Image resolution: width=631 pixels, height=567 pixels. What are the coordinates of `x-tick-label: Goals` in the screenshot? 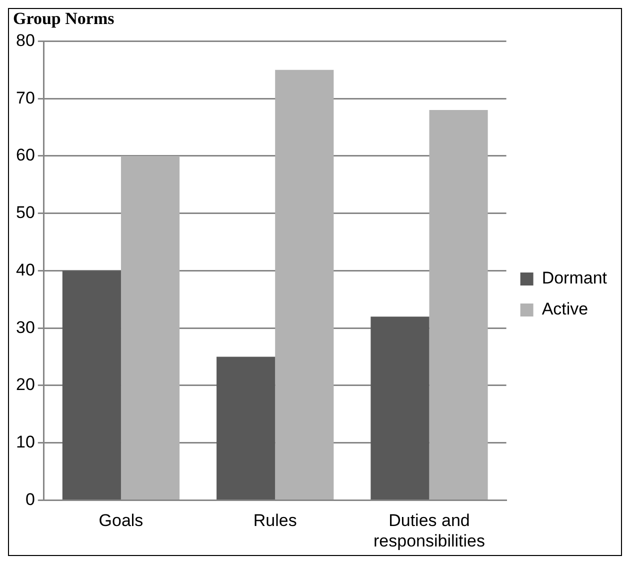 It's located at (121, 520).